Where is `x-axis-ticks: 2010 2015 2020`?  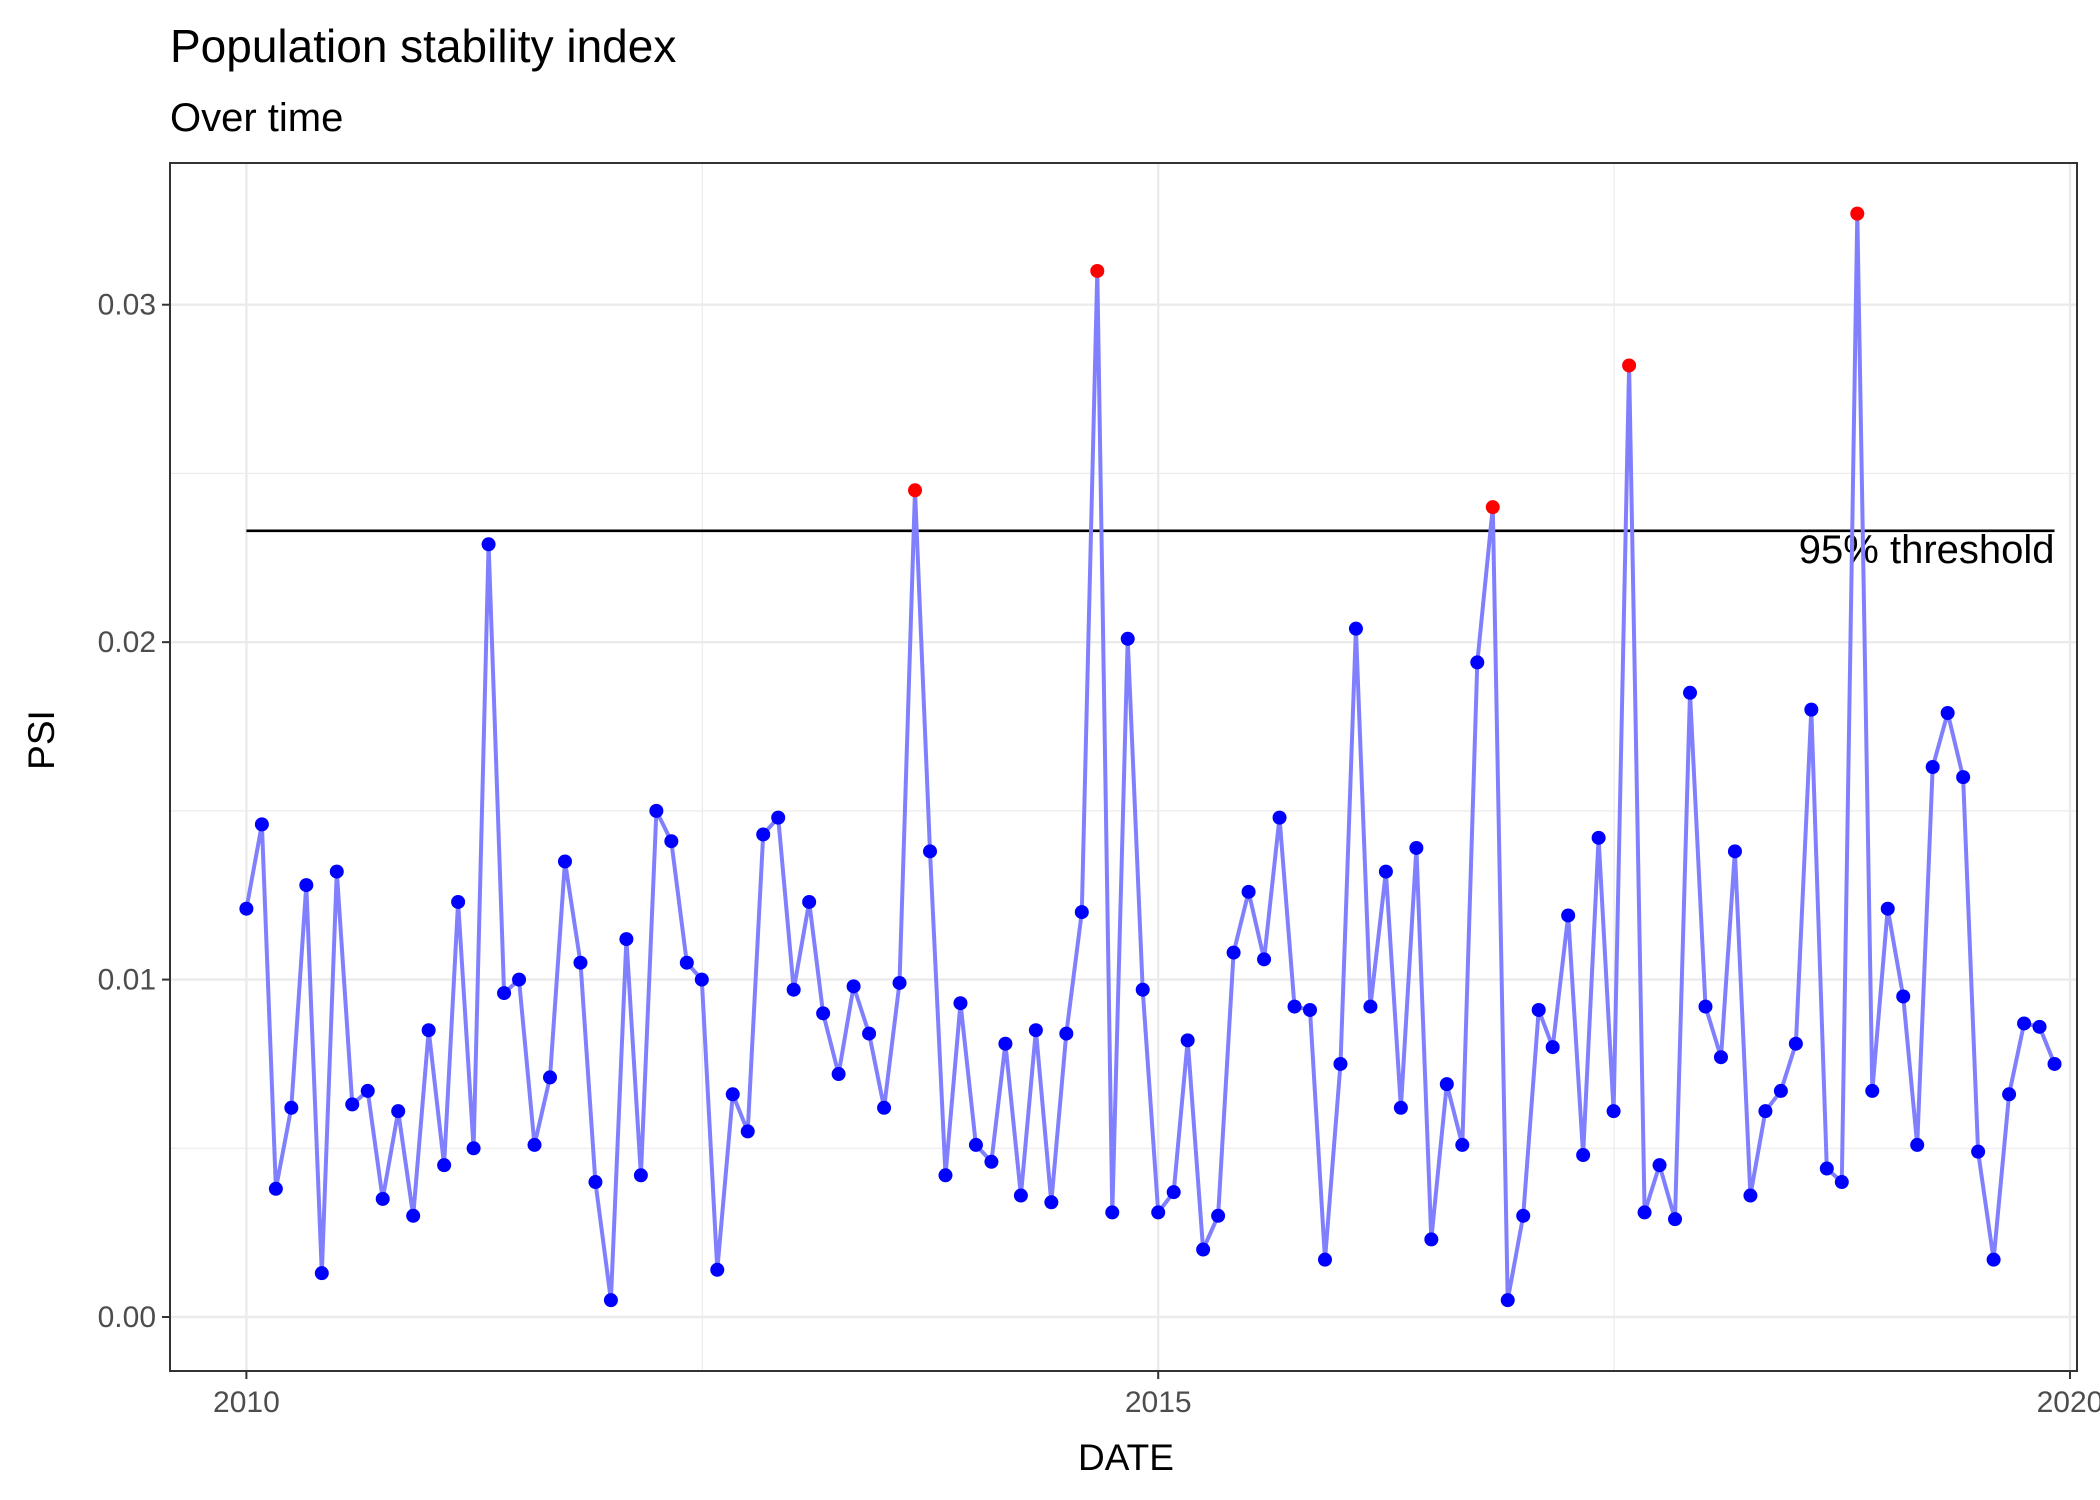 x-axis-ticks: 2010 2015 2020 is located at coordinates (1156, 1395).